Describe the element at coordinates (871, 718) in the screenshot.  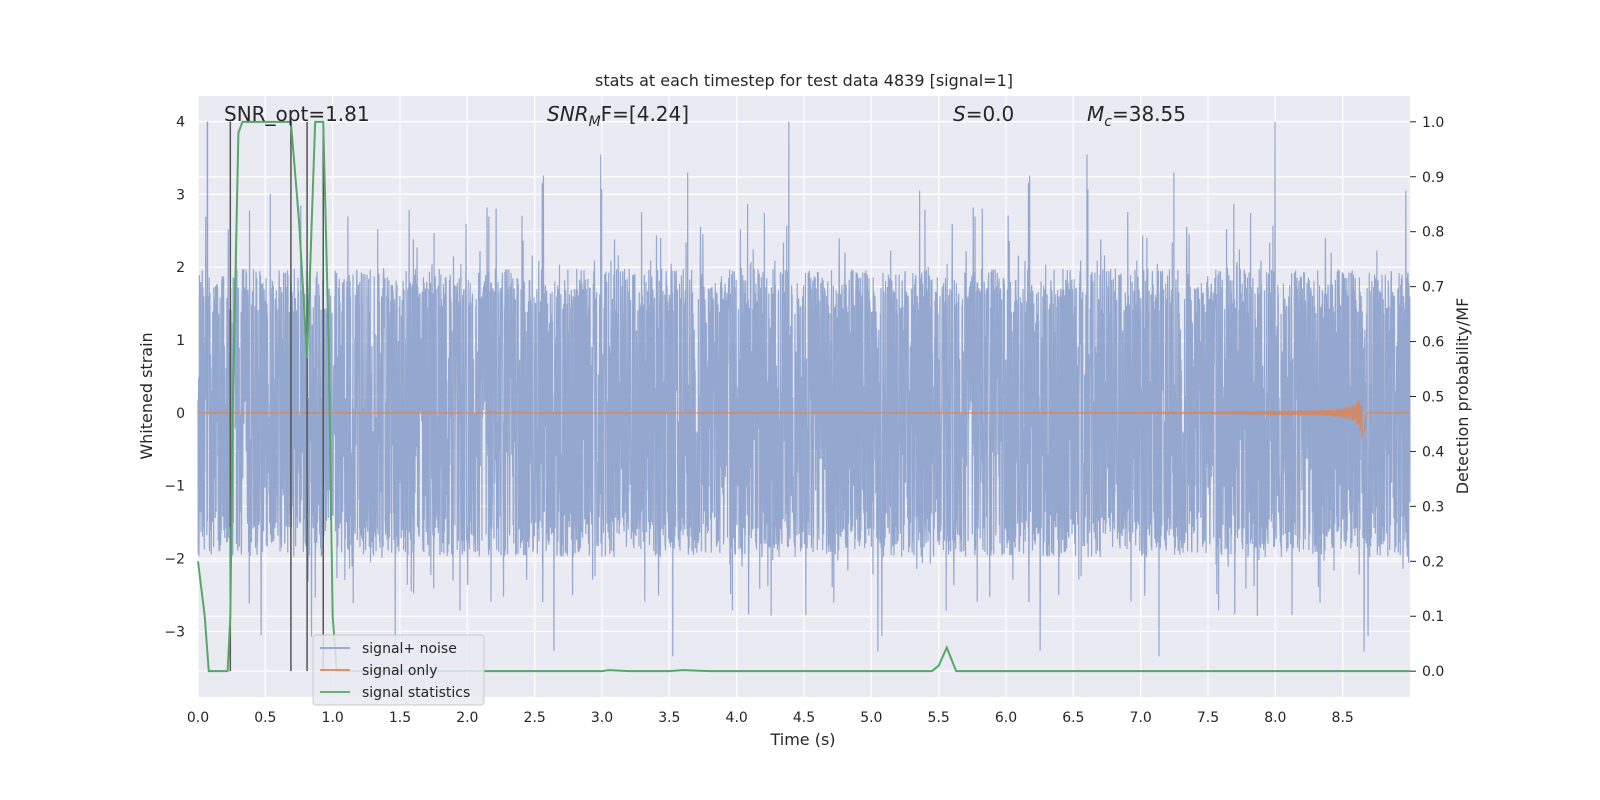
I see `x-tick-label: 5.0` at that location.